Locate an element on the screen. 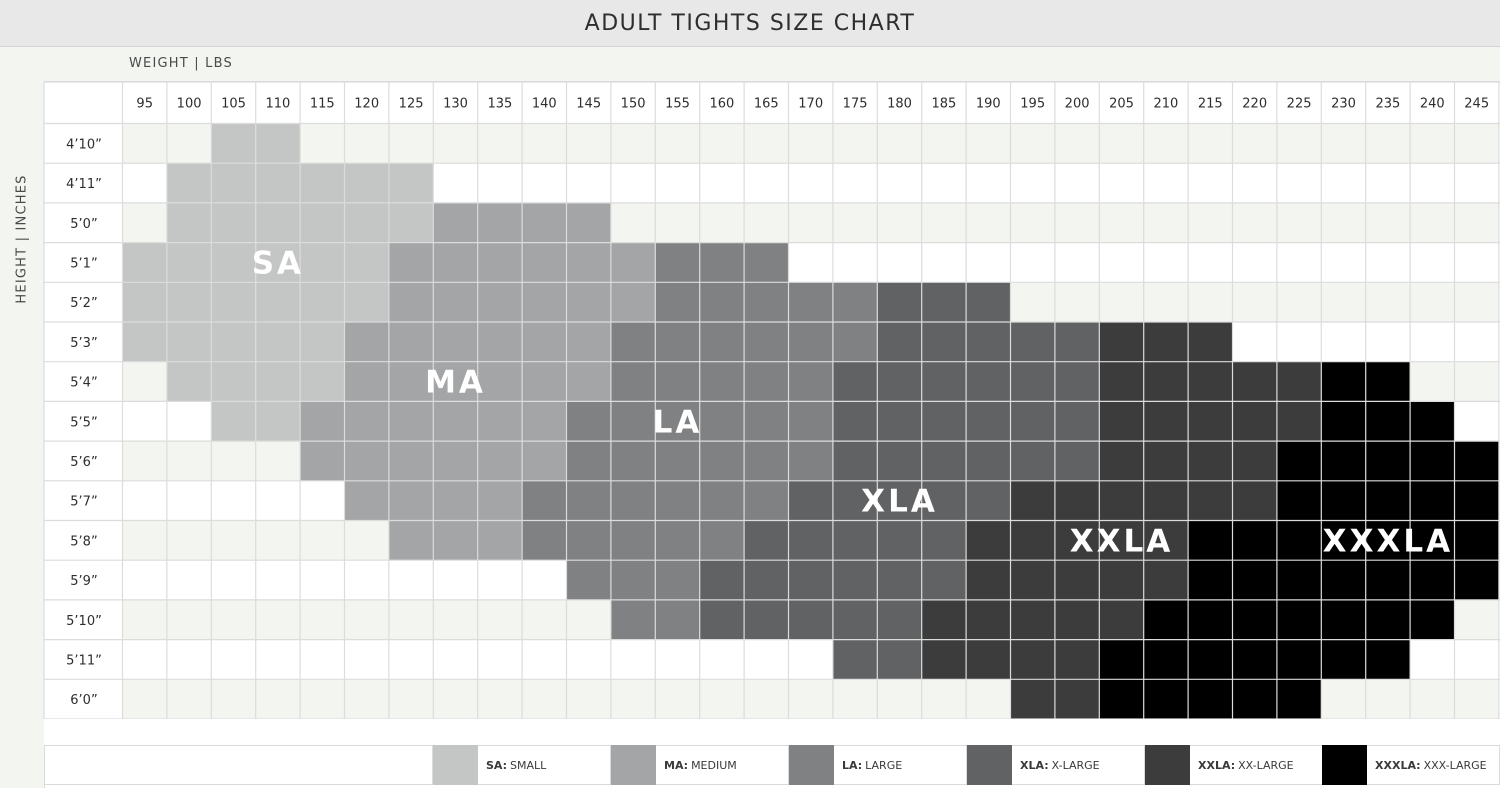 This screenshot has height=788, width=1500. height-axis-column: HEIGHT | INCHES is located at coordinates (22, 417).